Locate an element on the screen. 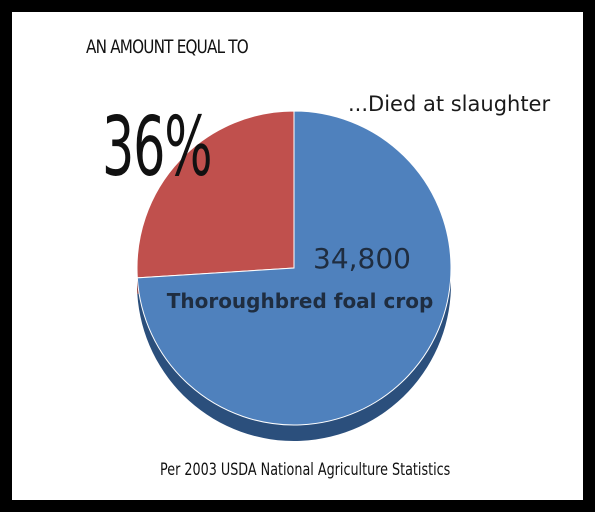 The image size is (595, 512). slice-value-label: 34,800 is located at coordinates (362, 258).